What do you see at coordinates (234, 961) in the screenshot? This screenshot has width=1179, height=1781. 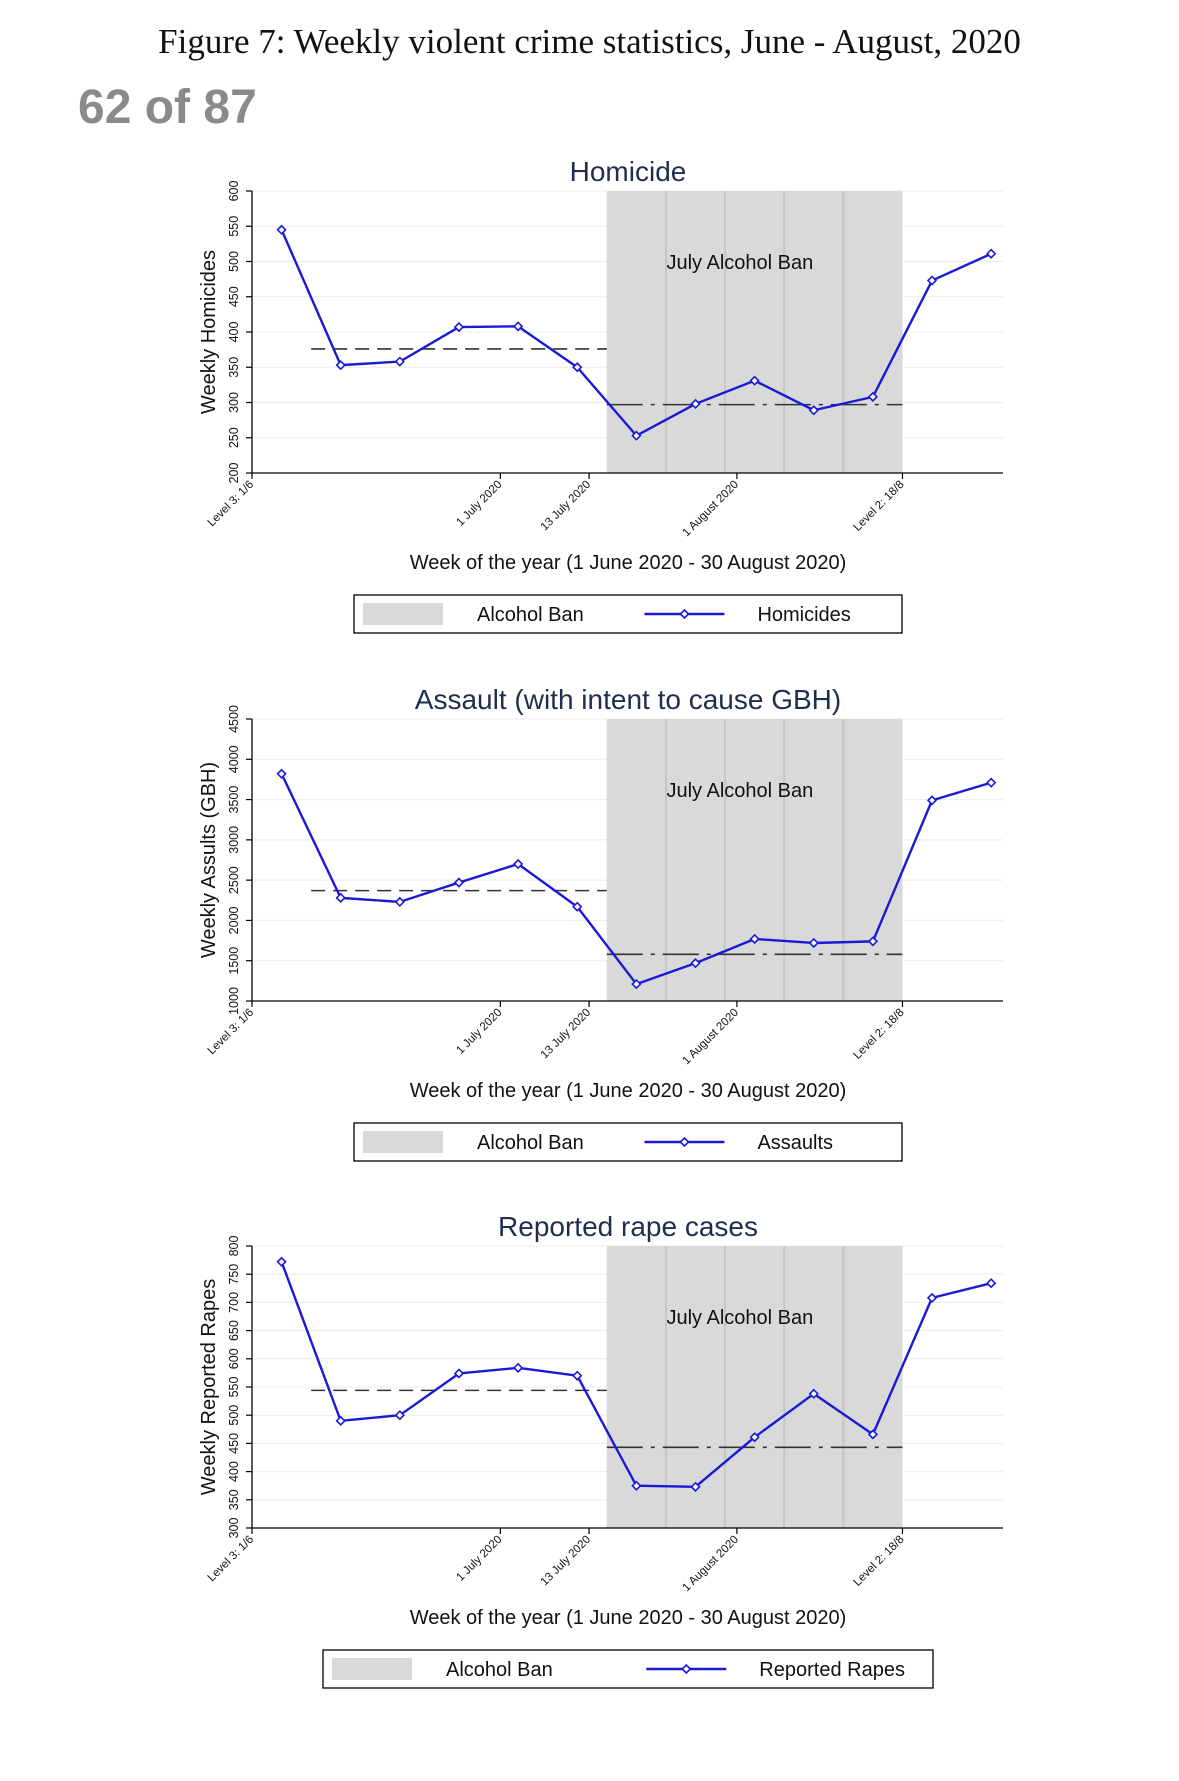 I see `y-tick-label: 1500` at bounding box center [234, 961].